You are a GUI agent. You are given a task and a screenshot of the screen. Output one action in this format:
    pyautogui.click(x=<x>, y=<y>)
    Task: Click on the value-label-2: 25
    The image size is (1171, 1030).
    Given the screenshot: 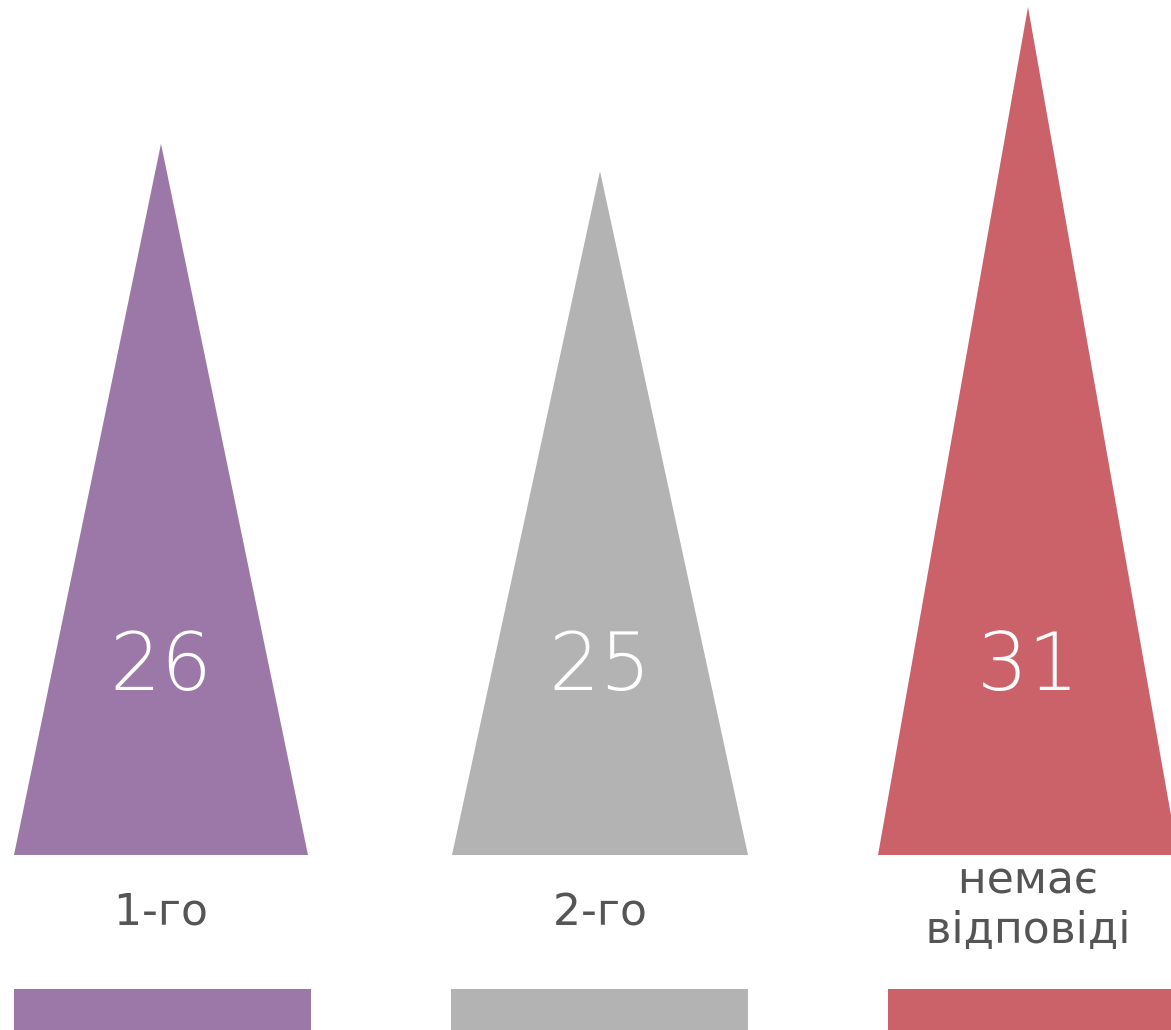 What is the action you would take?
    pyautogui.click(x=600, y=662)
    